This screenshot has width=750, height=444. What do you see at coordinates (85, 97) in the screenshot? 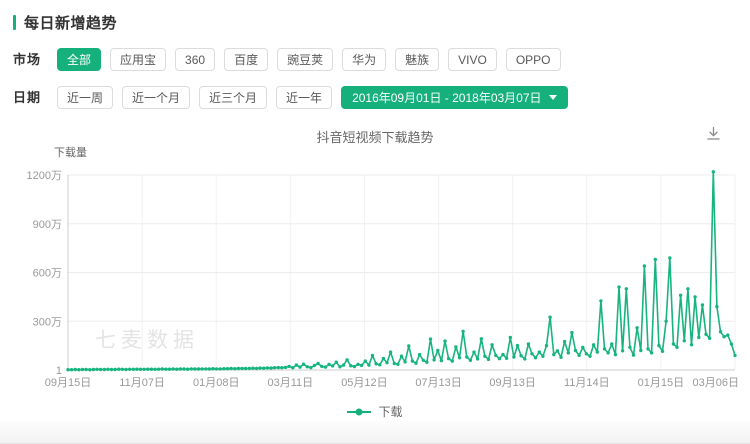
I see `date-preset-0: 近一周` at bounding box center [85, 97].